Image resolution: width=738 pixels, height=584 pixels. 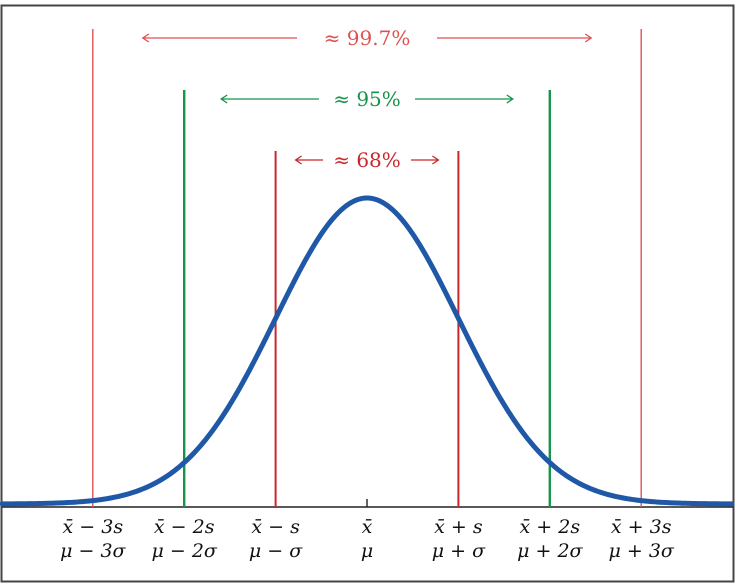 What do you see at coordinates (367, 527) in the screenshot?
I see `tick-label-sample: x̄` at bounding box center [367, 527].